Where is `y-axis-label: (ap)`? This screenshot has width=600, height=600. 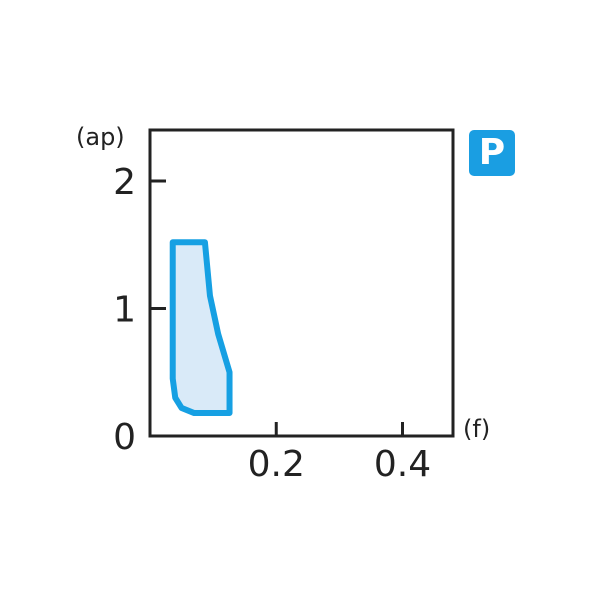 y-axis-label: (ap) is located at coordinates (100, 137).